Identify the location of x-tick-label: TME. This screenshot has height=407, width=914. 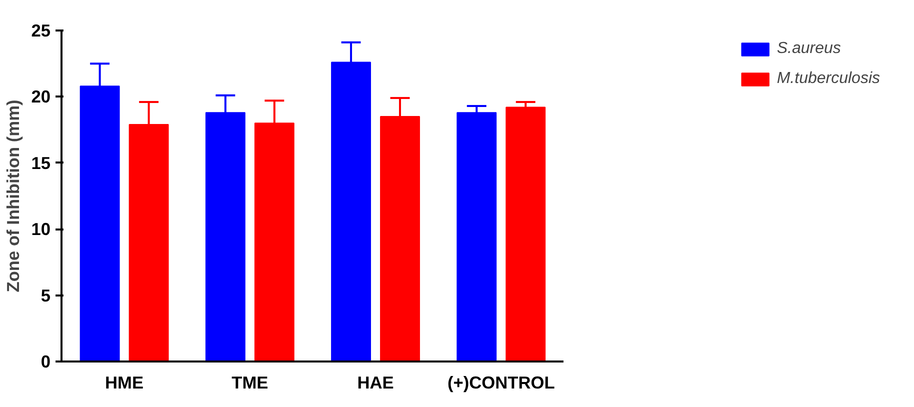
(250, 382).